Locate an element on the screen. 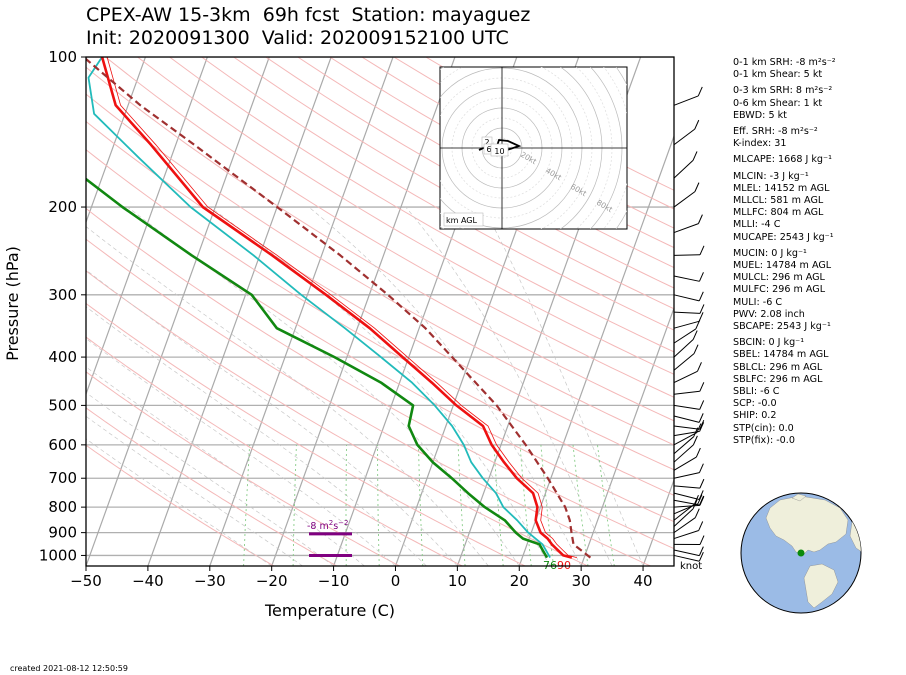  x-axis-label: Temperature (C) is located at coordinates (329, 610).